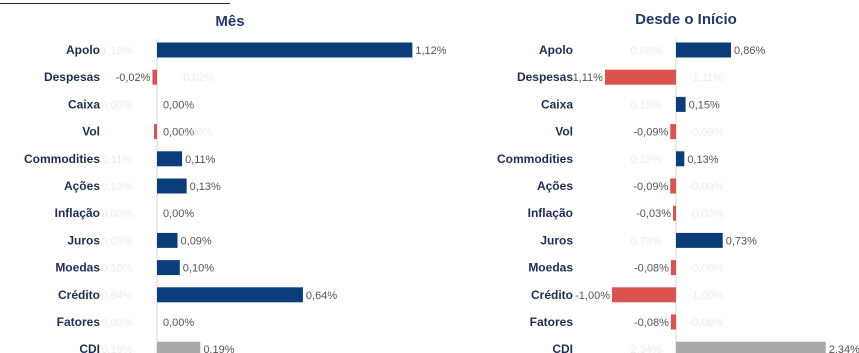  What do you see at coordinates (592, 296) in the screenshot?
I see `value-label: -1,00%` at bounding box center [592, 296].